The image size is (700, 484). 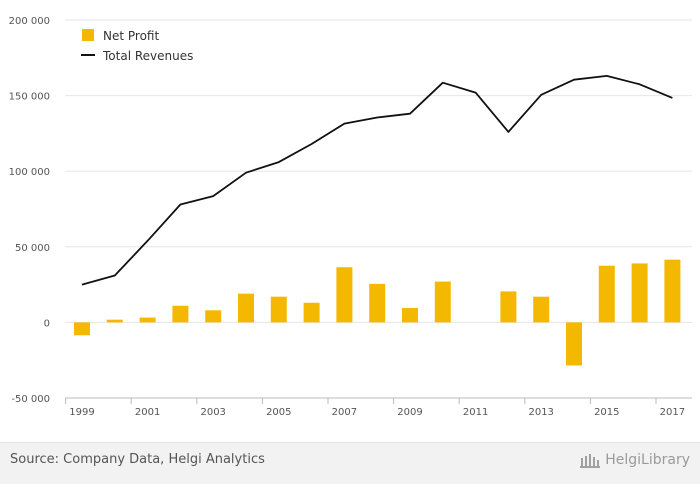 What do you see at coordinates (88, 35) in the screenshot?
I see `legend-swatch-net-profit` at bounding box center [88, 35].